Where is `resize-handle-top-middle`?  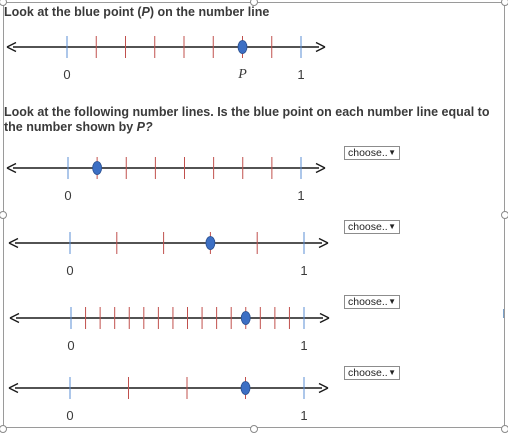 resize-handle-top-middle is located at coordinates (254, 3).